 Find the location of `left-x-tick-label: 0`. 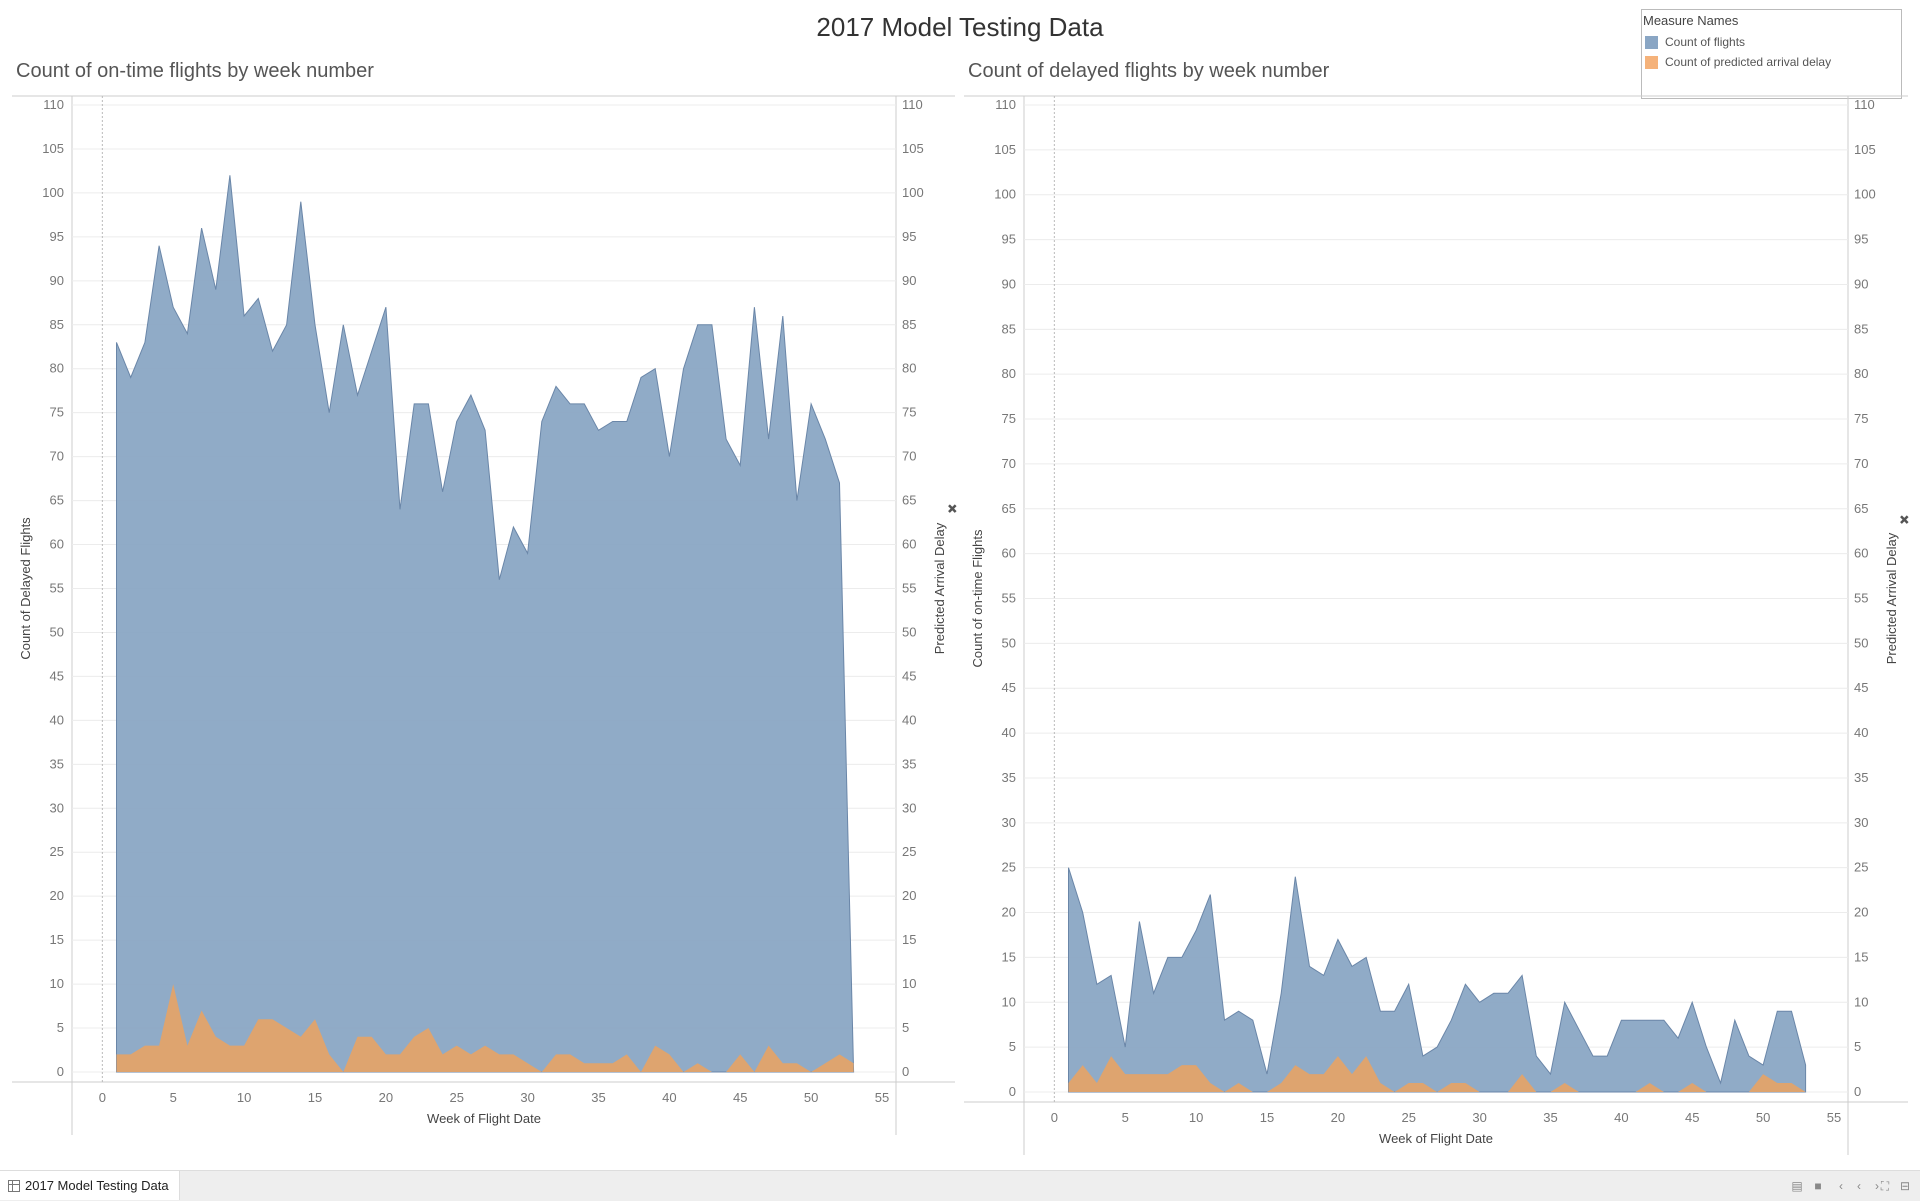

left-x-tick-label: 0 is located at coordinates (102, 1097).